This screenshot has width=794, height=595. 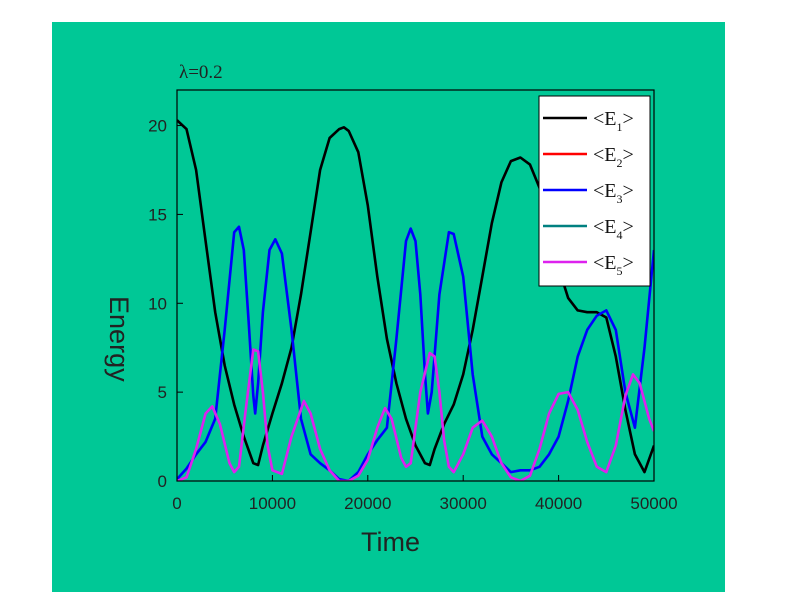 What do you see at coordinates (613, 193) in the screenshot?
I see `legend-label-e3: <E3>` at bounding box center [613, 193].